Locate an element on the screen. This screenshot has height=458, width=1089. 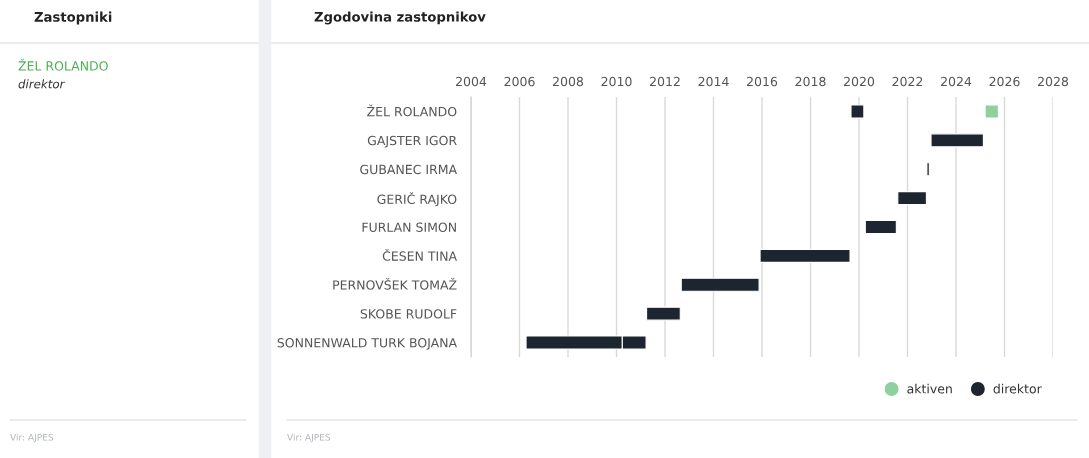
text: Zastopniki is located at coordinates (73, 18).